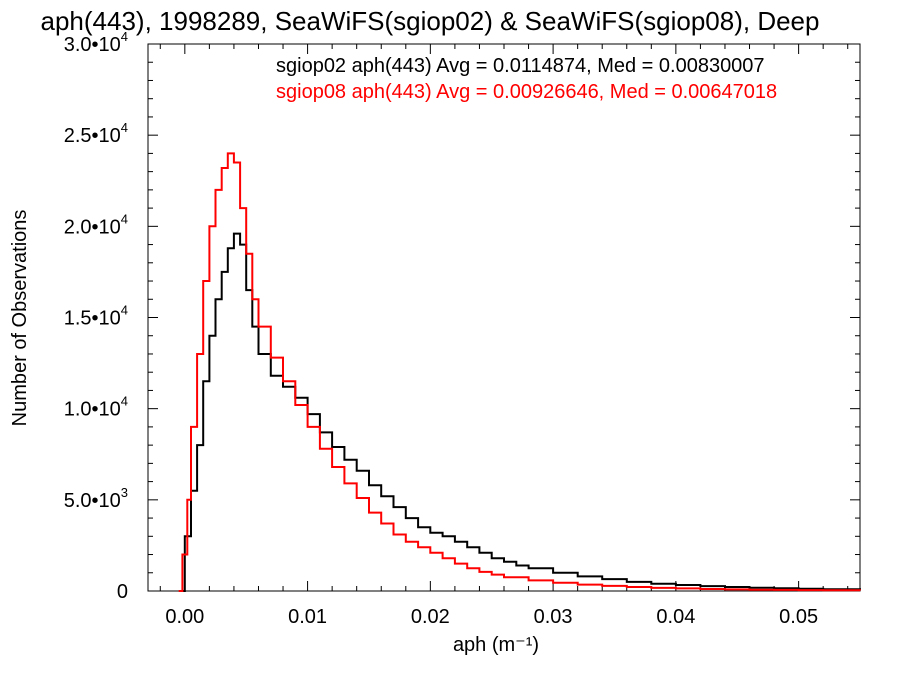 The image size is (900, 675). I want to click on x-tick-label: 0.00, so click(184, 617).